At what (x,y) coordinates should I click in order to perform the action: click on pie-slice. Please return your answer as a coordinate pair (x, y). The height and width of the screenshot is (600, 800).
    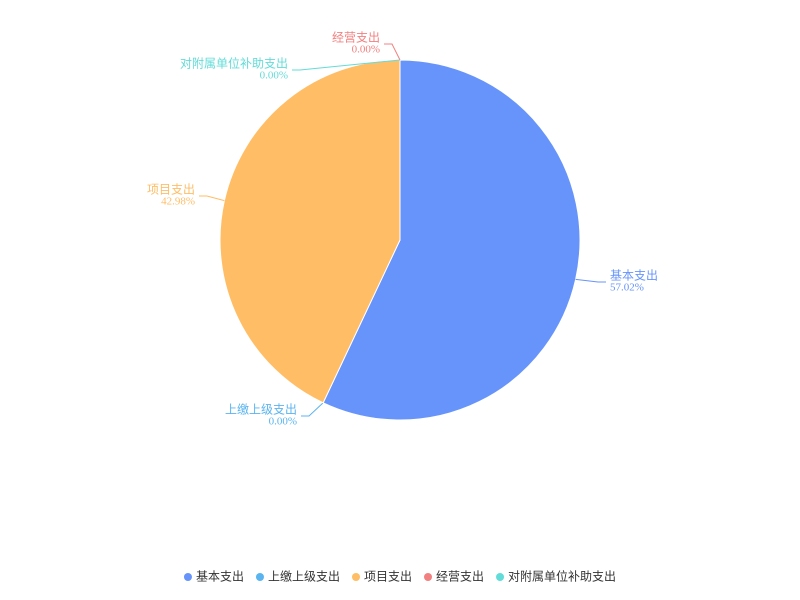
    Looking at the image, I should click on (310, 231).